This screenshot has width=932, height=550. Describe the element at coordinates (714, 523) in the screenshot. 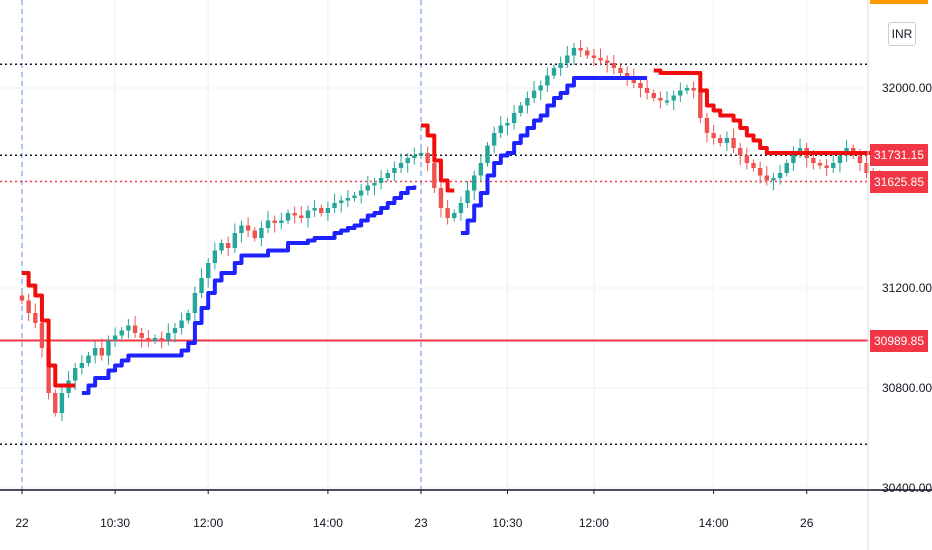

I see `time-tick-label: 14:00` at that location.